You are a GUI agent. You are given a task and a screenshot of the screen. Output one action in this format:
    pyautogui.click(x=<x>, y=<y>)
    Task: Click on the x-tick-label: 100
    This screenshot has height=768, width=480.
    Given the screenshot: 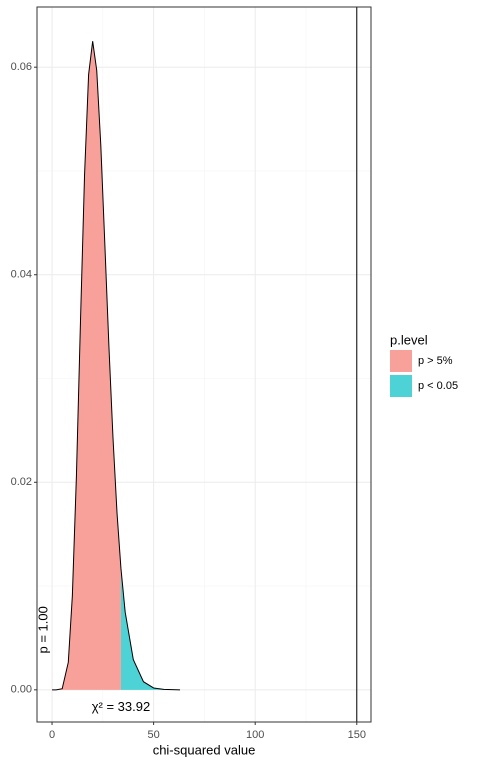 What is the action you would take?
    pyautogui.click(x=255, y=735)
    